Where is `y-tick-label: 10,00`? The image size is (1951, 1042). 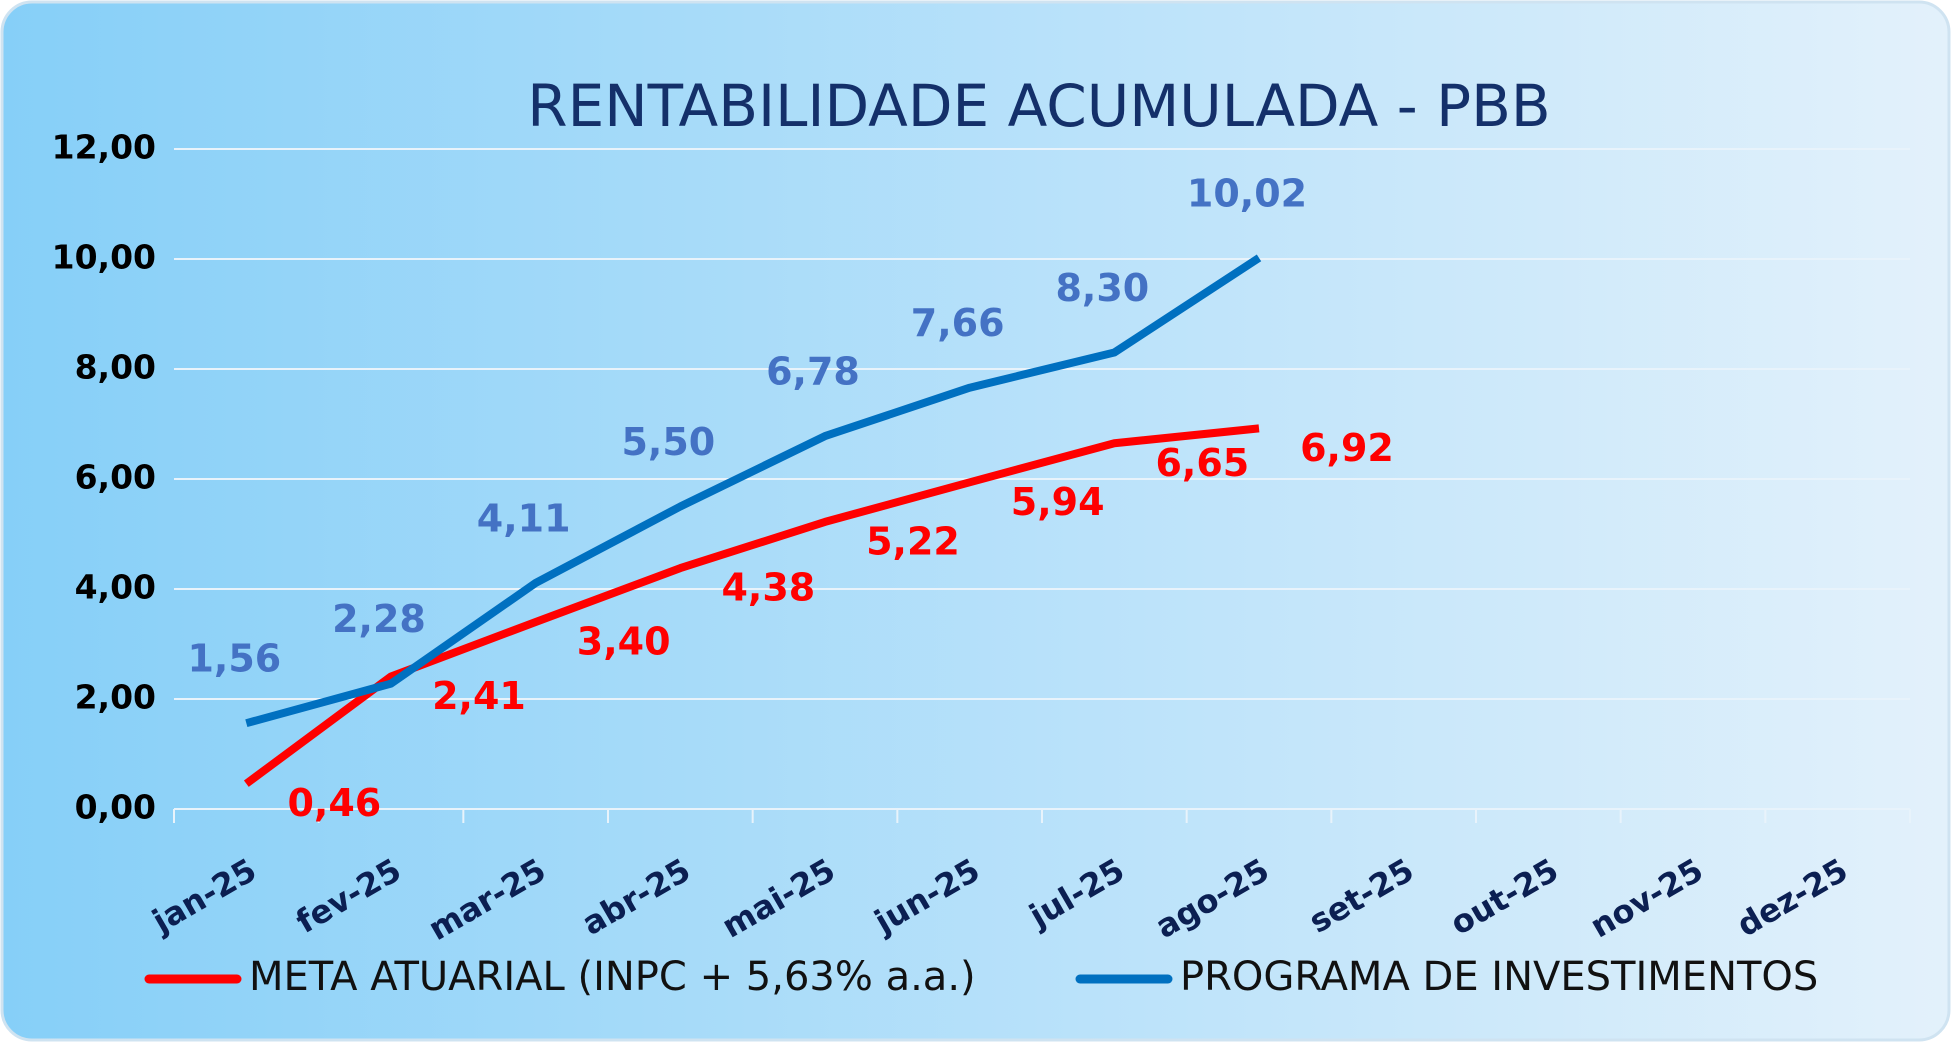 y-tick-label: 10,00 is located at coordinates (104, 257).